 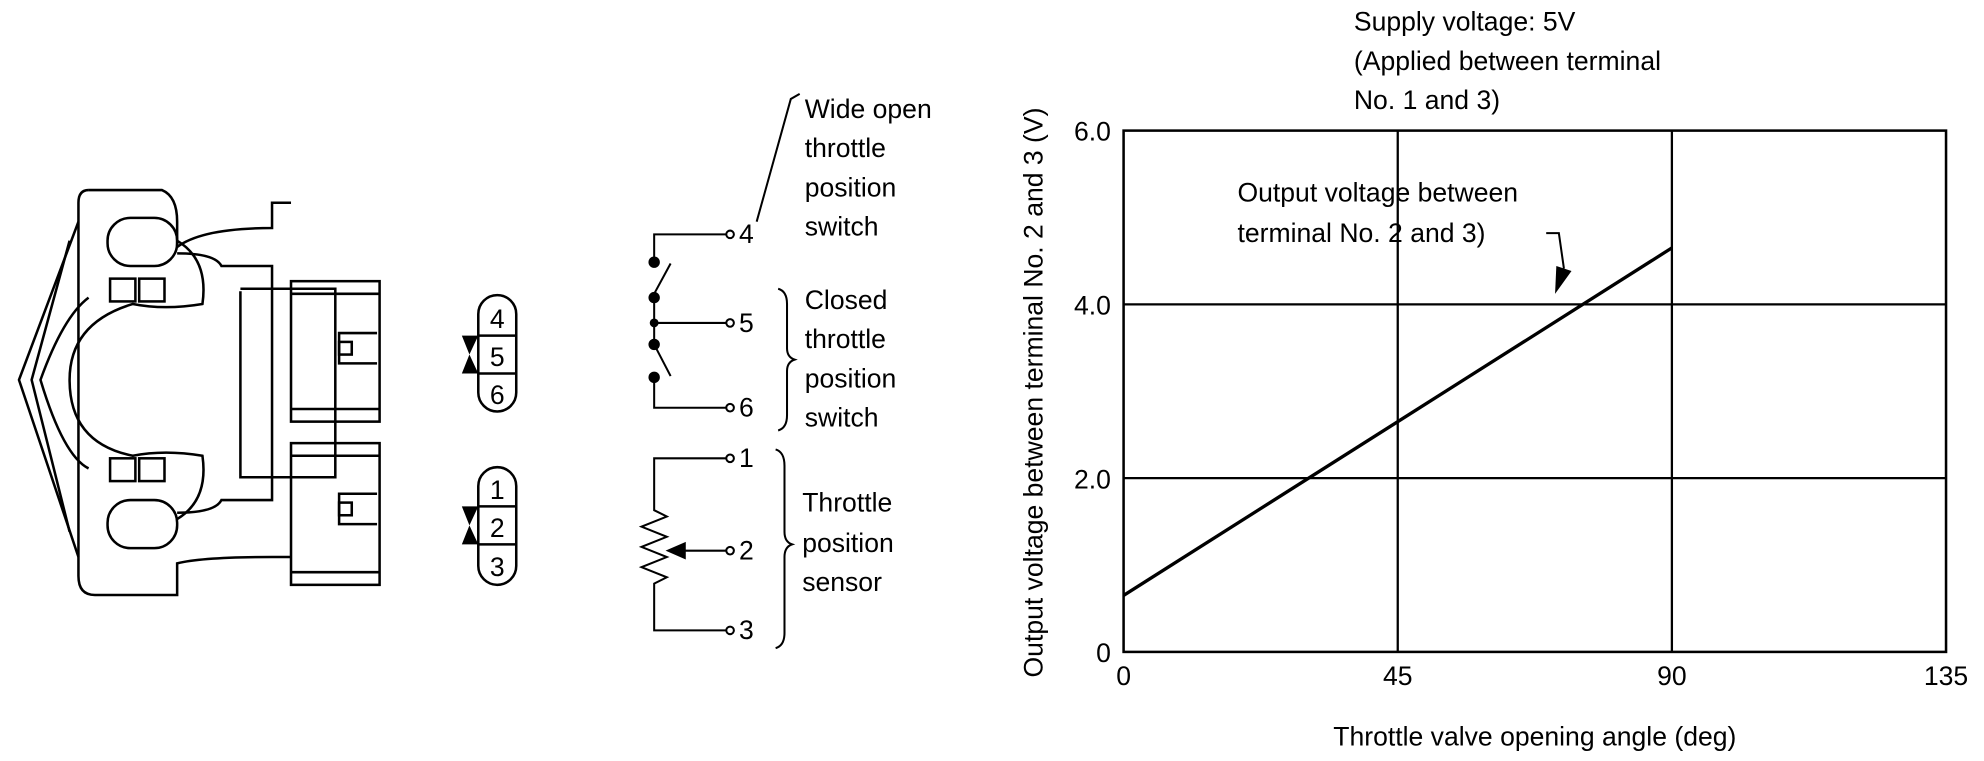 I want to click on terminal-label: 2, so click(x=746, y=551).